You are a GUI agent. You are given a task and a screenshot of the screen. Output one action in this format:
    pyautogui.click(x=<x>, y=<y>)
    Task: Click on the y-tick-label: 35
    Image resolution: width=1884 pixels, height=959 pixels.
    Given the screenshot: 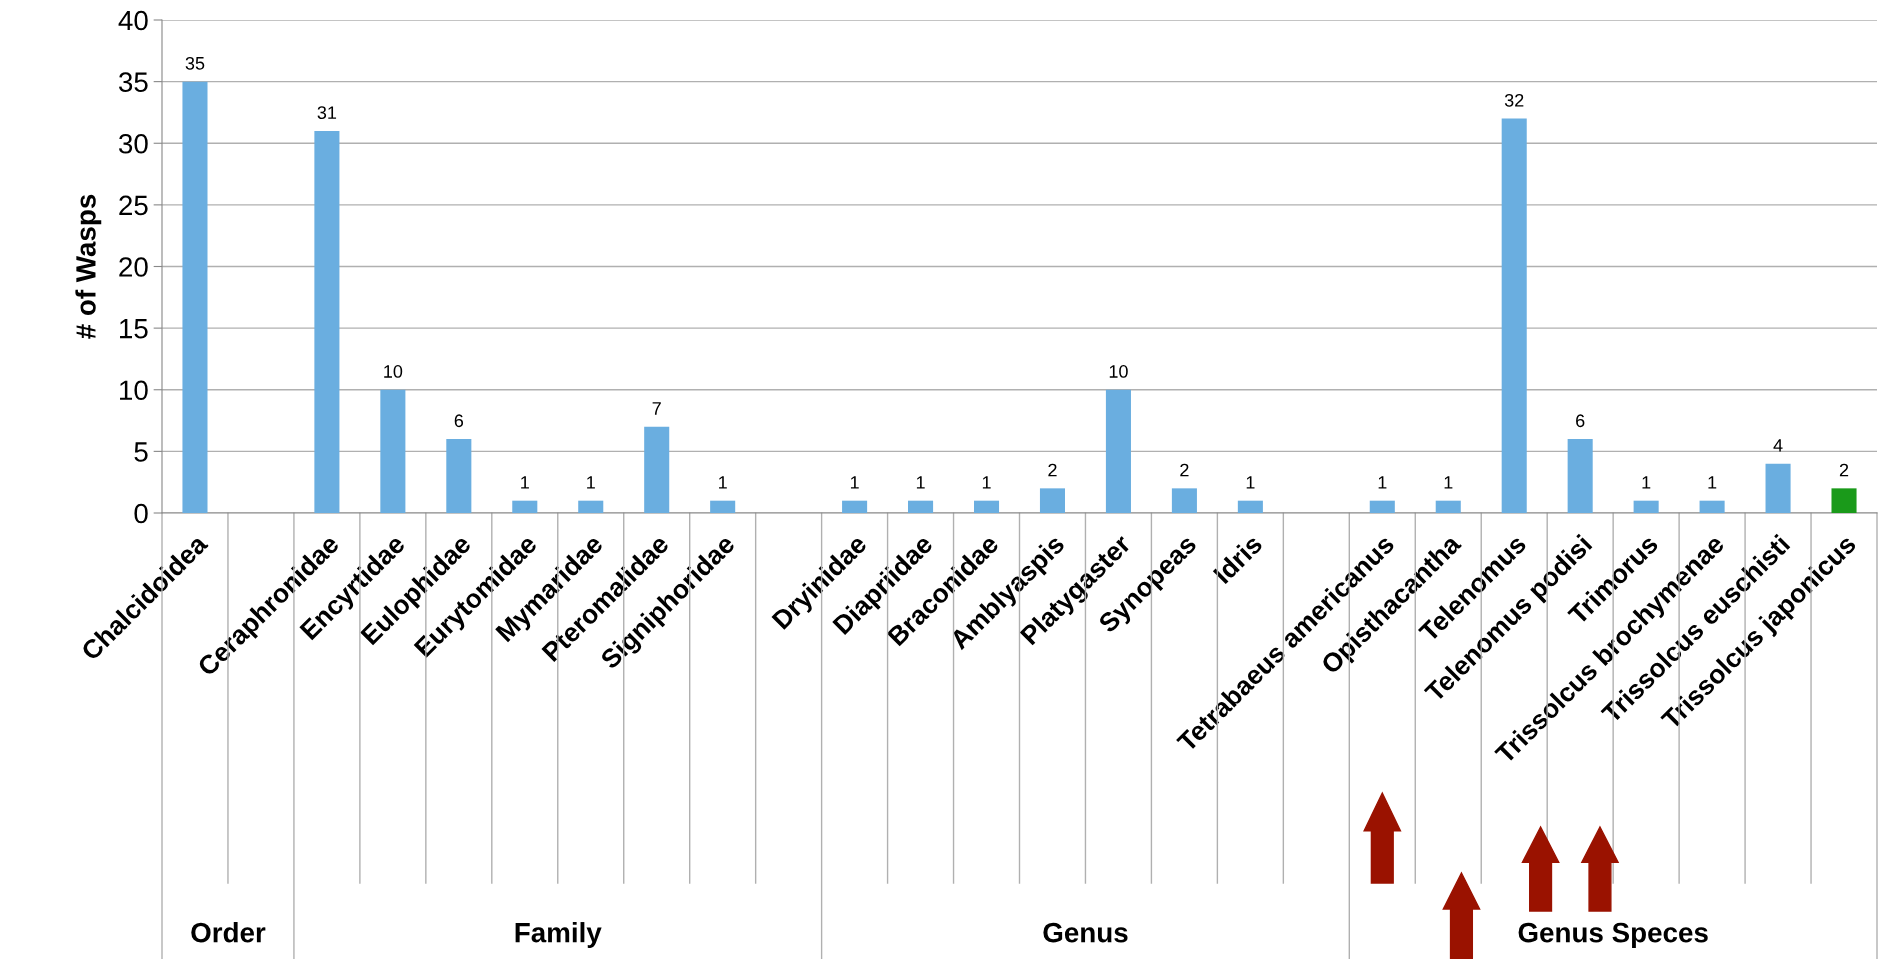 What is the action you would take?
    pyautogui.click(x=133, y=82)
    